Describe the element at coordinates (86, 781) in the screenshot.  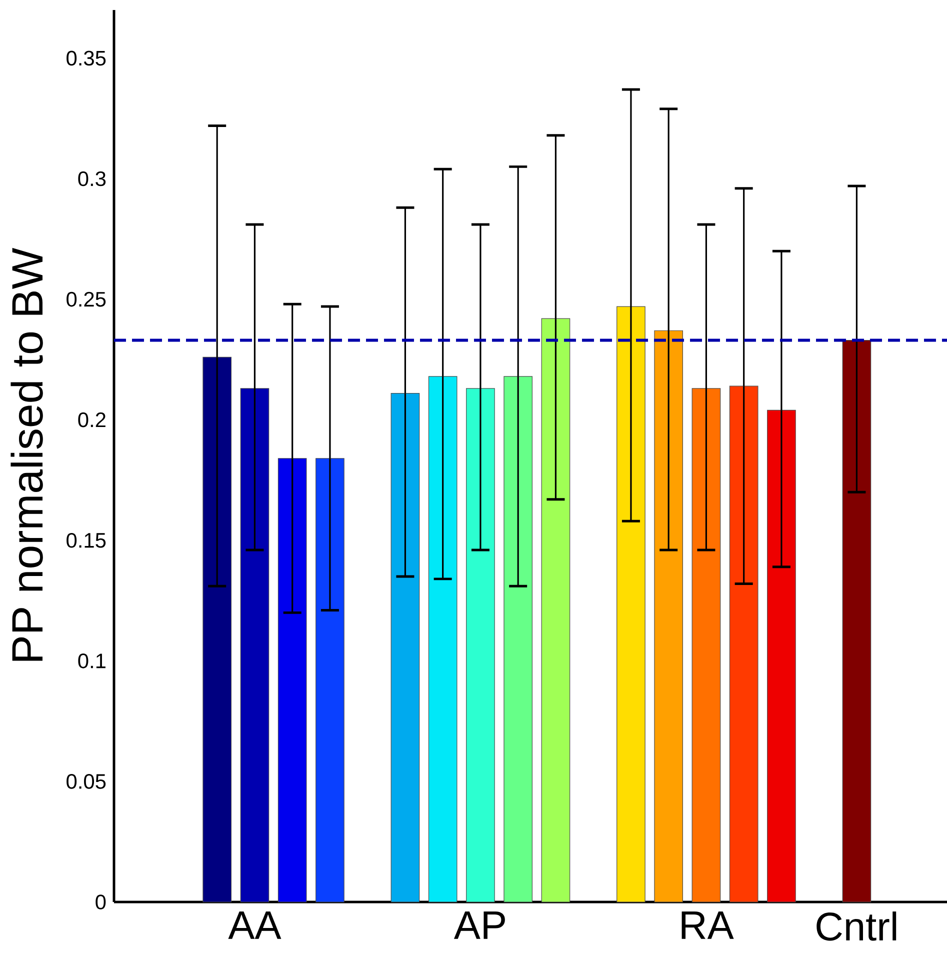
I see `y-tick-label: 0.05` at that location.